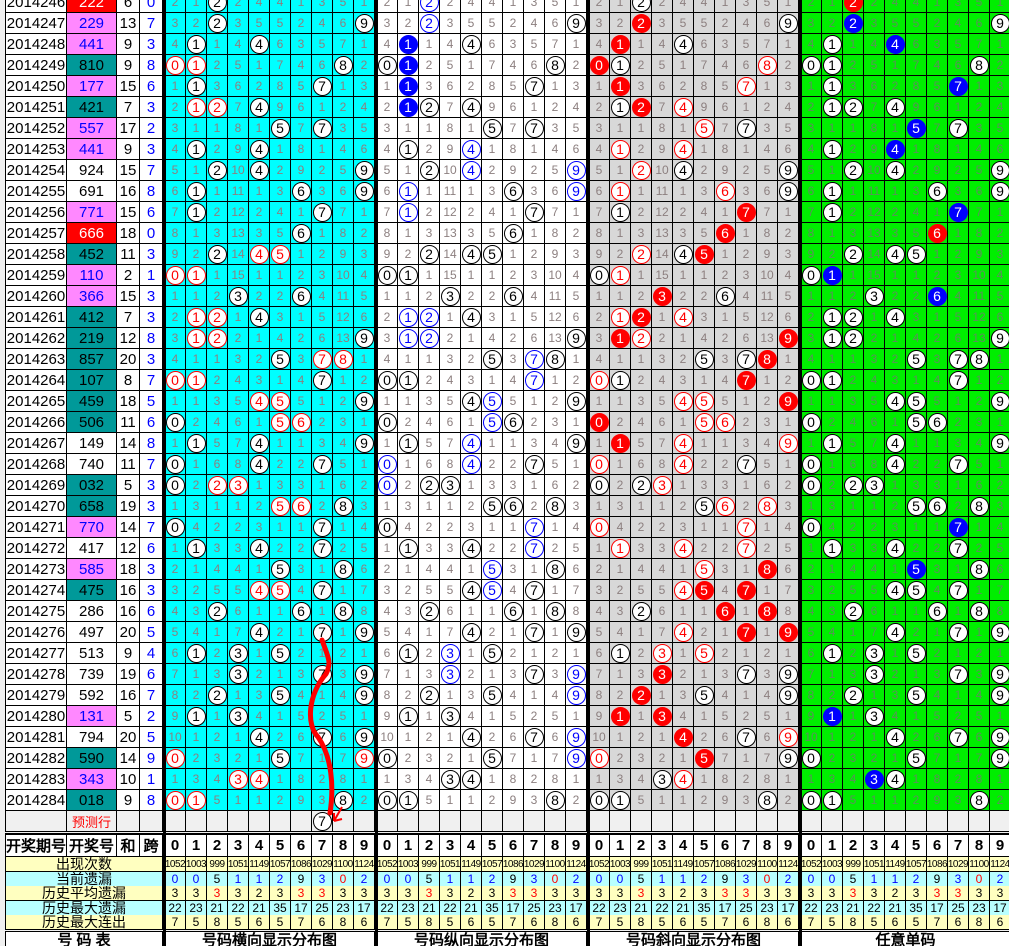 This screenshot has width=1009, height=946. Describe the element at coordinates (832, 653) in the screenshot. I see `number-ball-icon: 1` at that location.